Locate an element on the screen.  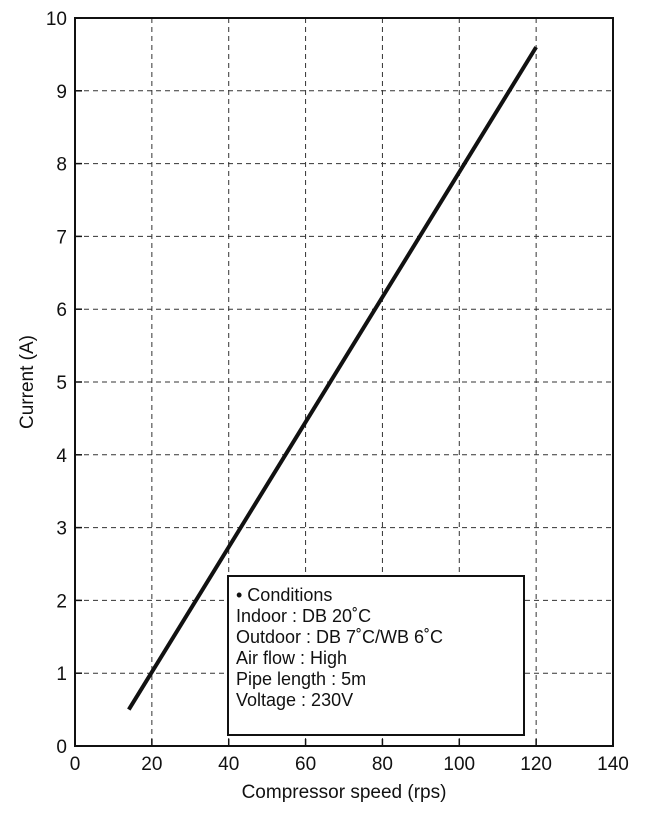
y-tick-label: 7 is located at coordinates (61, 237).